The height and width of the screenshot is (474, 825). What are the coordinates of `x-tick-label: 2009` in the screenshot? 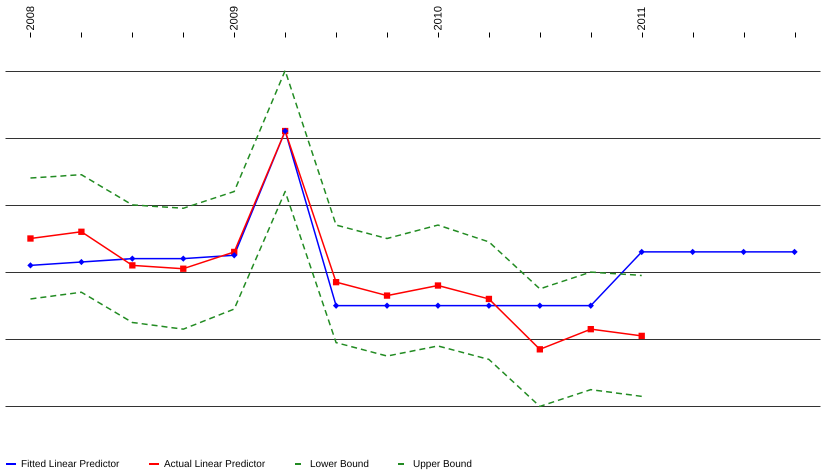 It's located at (234, 18).